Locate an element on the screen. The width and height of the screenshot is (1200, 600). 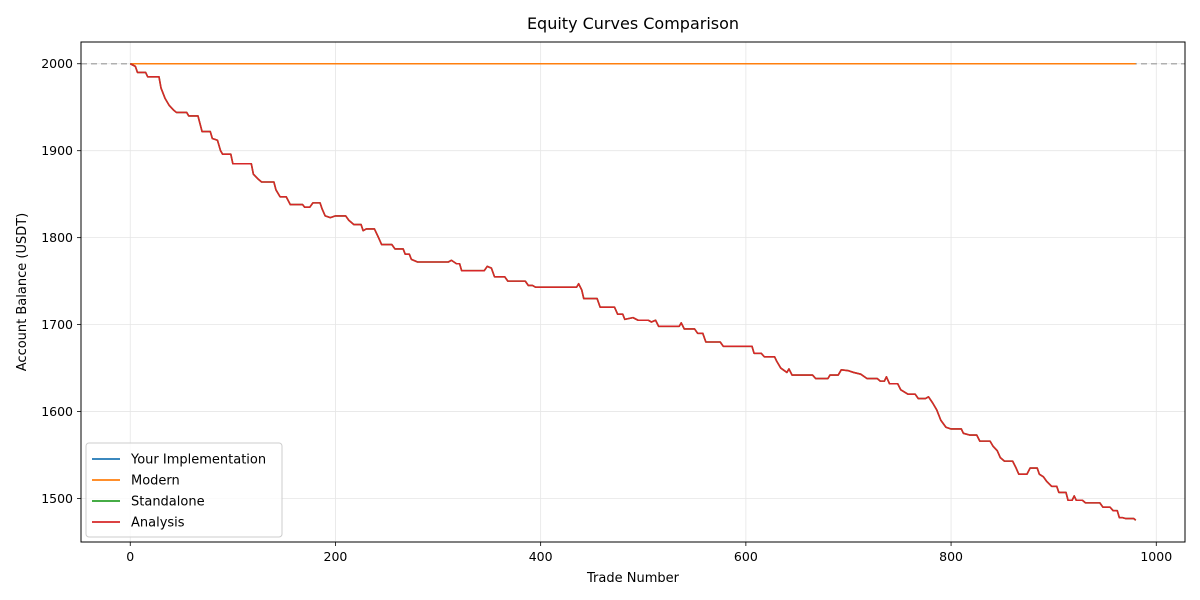
x-axis-label: Trade Number is located at coordinates (633, 578).